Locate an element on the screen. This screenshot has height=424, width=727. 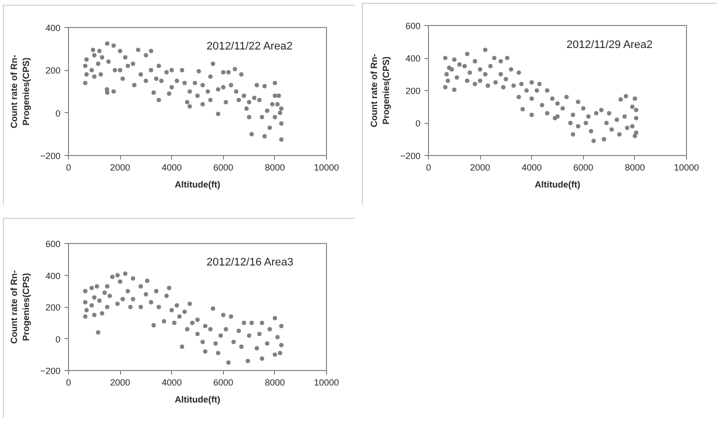
annotation: 2012/12/16 Area3 is located at coordinates (250, 262).